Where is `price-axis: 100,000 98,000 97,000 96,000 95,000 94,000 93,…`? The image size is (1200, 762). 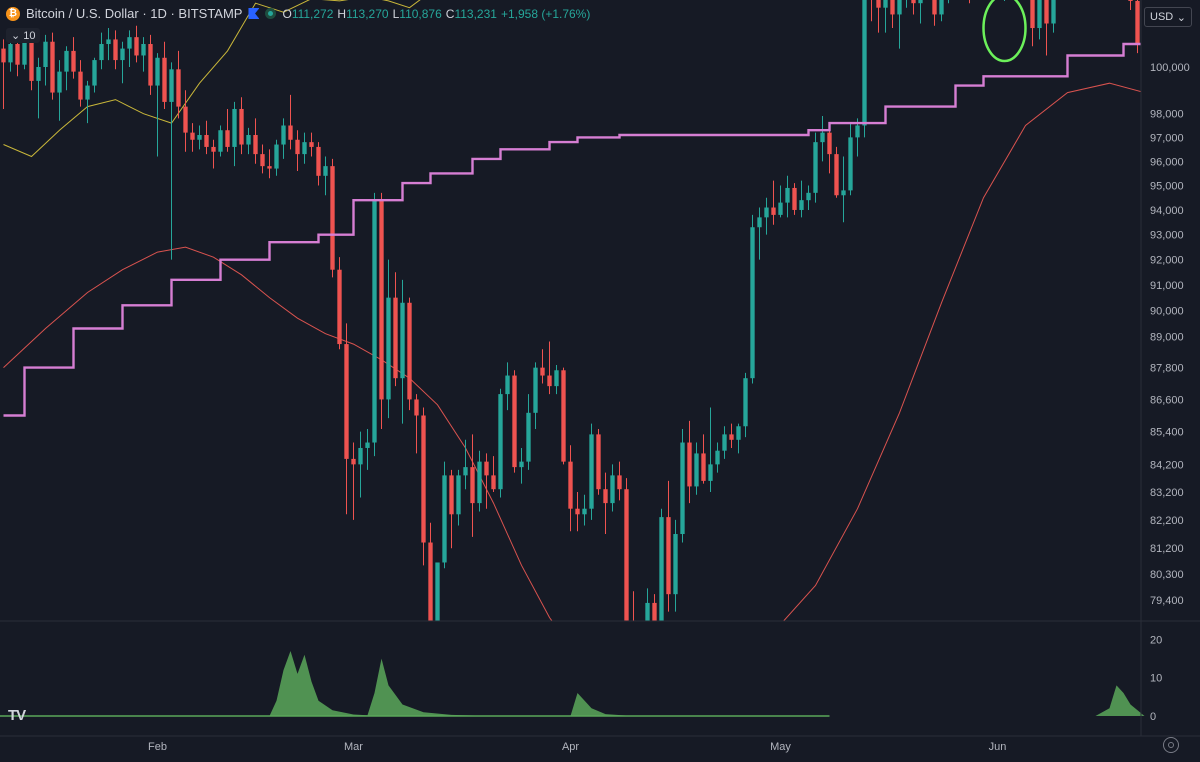 price-axis: 100,000 98,000 97,000 96,000 95,000 94,000 93,… is located at coordinates (1170, 334).